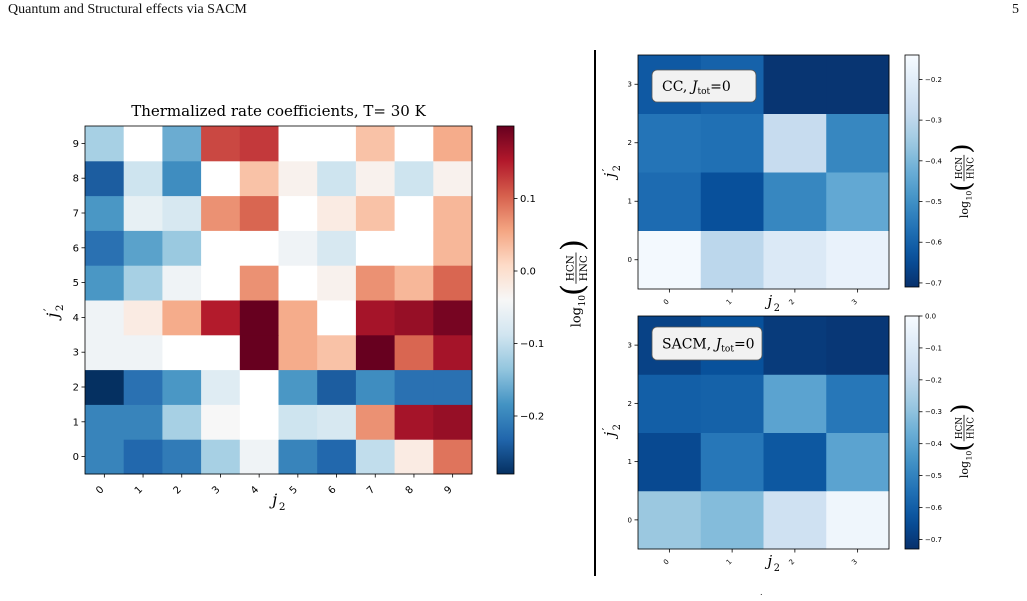 The height and width of the screenshot is (601, 1027). I want to click on colorbar-tick-label: −0.5, so click(933, 202).